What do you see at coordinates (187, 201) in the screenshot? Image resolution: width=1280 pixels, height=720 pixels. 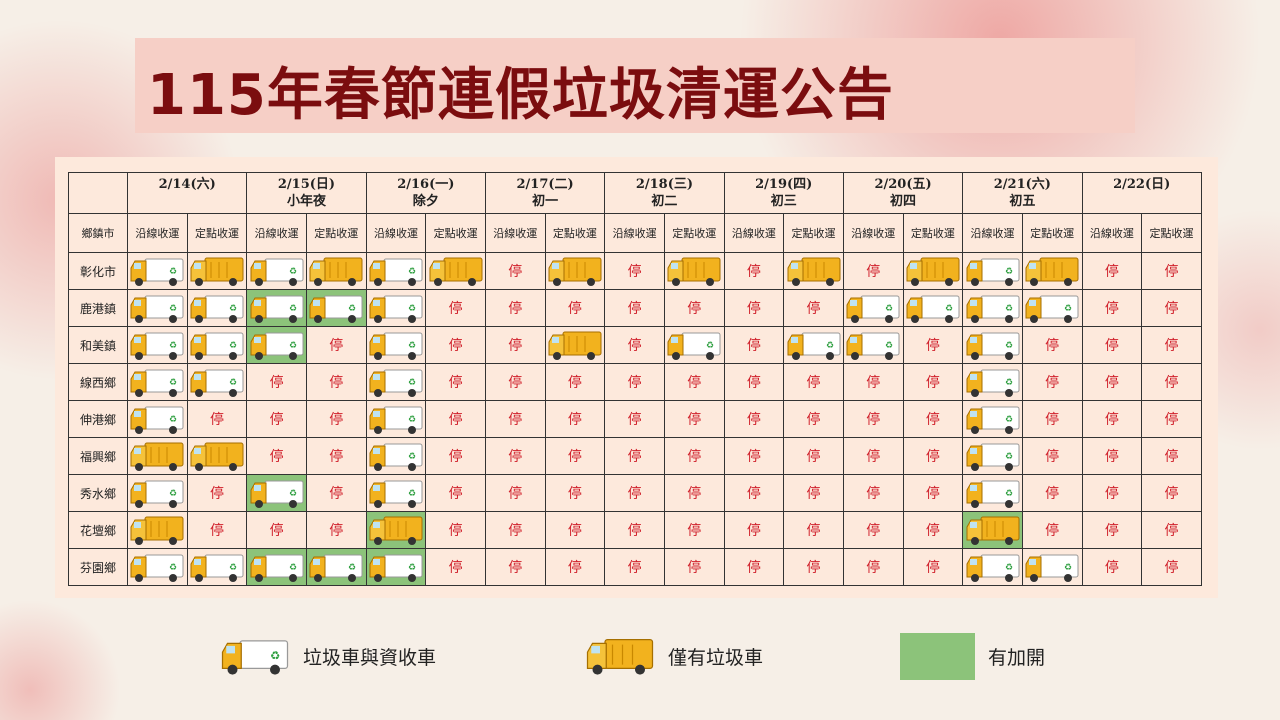 I see `date-note-blank` at bounding box center [187, 201].